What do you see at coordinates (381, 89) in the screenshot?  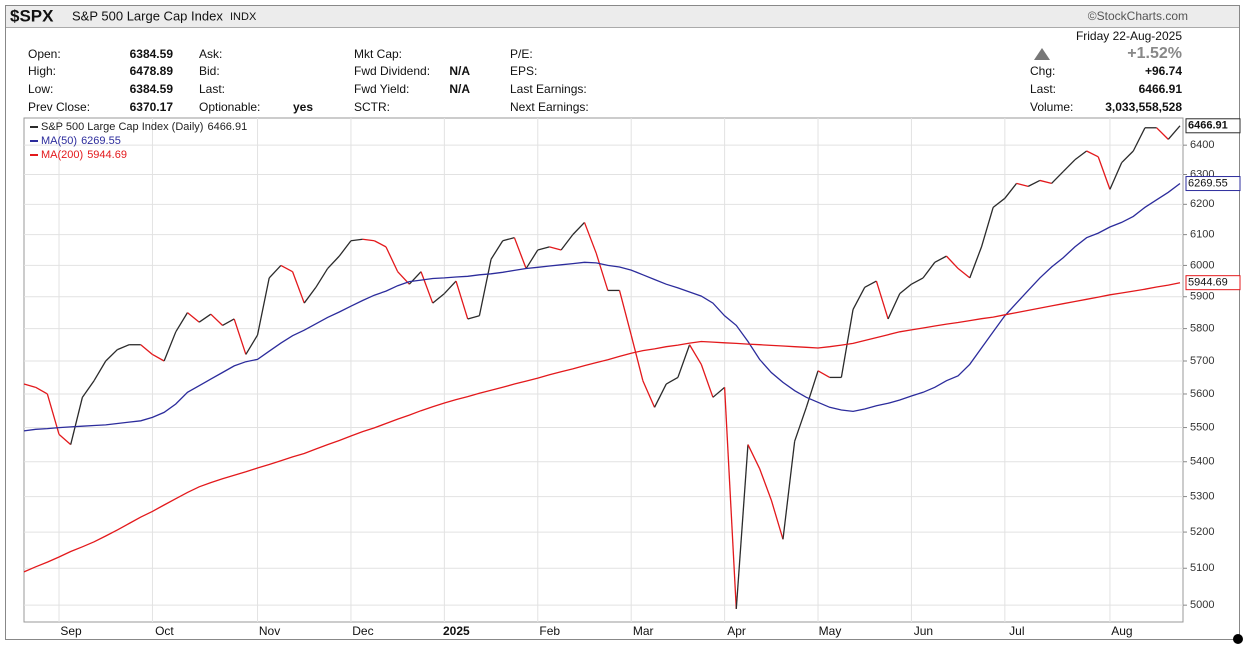 I see `quote-label: Fwd Yield:` at bounding box center [381, 89].